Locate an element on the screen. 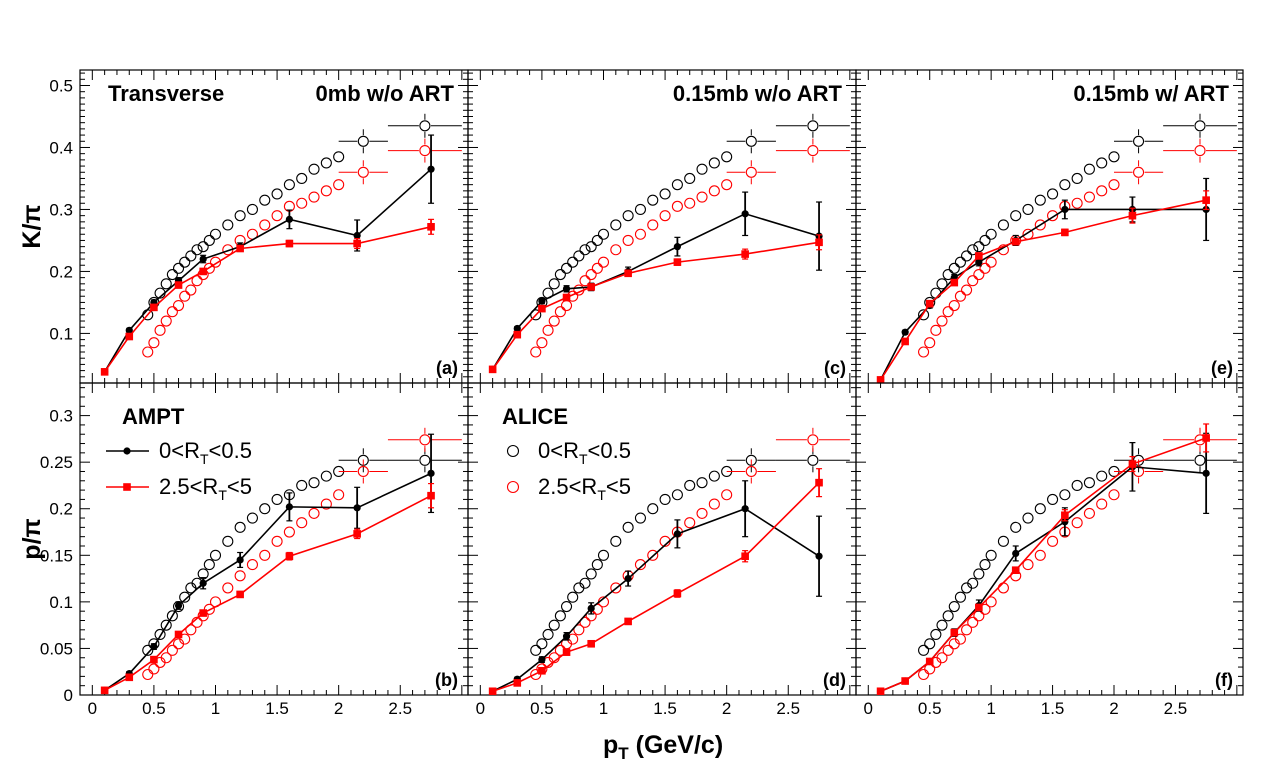 Image resolution: width=1288 pixels, height=774 pixels. legend-alice-high-label: 2.5<RT<5 is located at coordinates (584, 488).